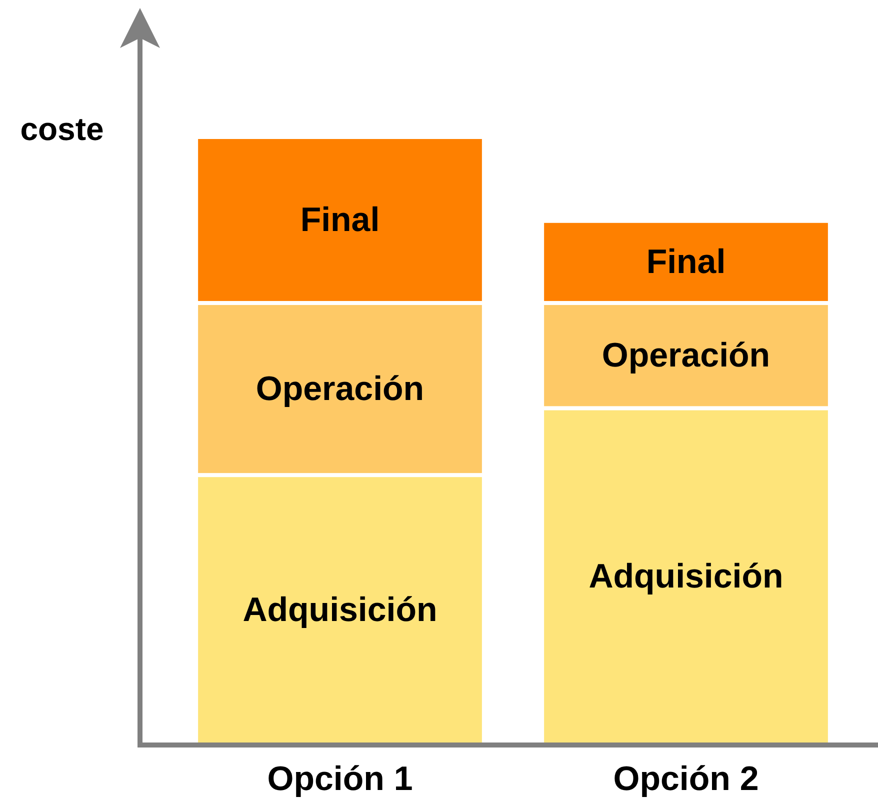  What do you see at coordinates (340, 389) in the screenshot?
I see `text: Operación` at bounding box center [340, 389].